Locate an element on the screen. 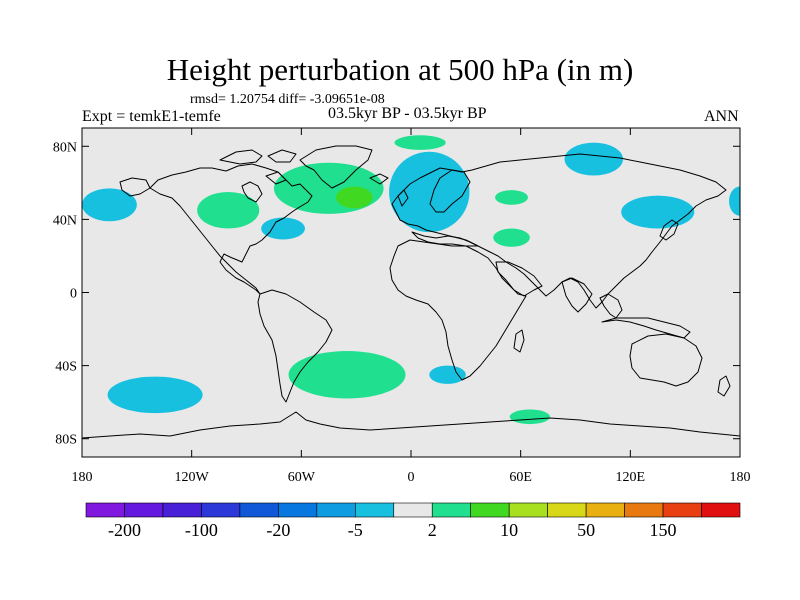 The image size is (800, 600). lat-tick-label: 80S is located at coordinates (66, 440).